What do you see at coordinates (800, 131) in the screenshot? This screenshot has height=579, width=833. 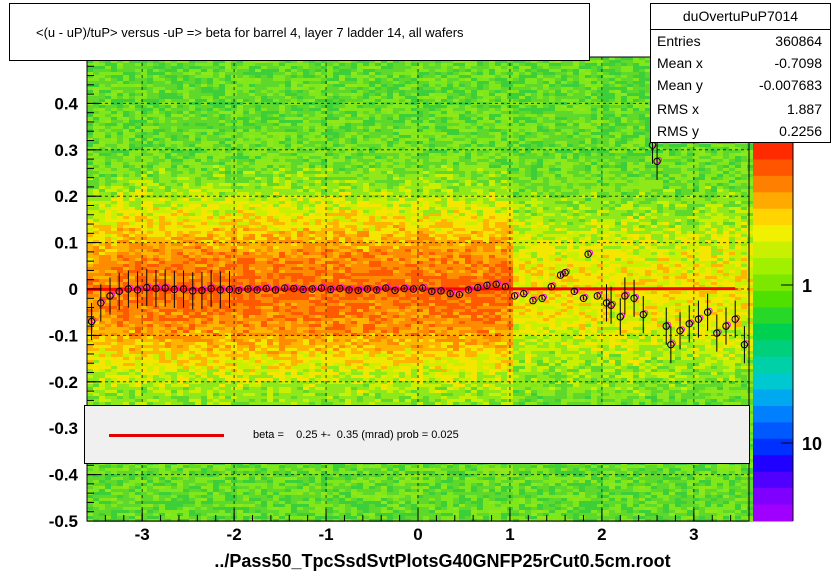 I see `stats-value: 0.2256` at bounding box center [800, 131].